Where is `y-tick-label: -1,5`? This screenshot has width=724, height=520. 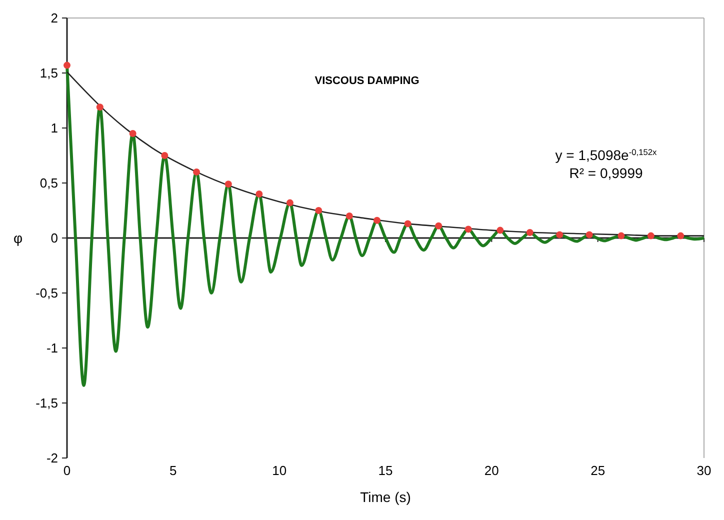
y-tick-label: -1,5 is located at coordinates (47, 403).